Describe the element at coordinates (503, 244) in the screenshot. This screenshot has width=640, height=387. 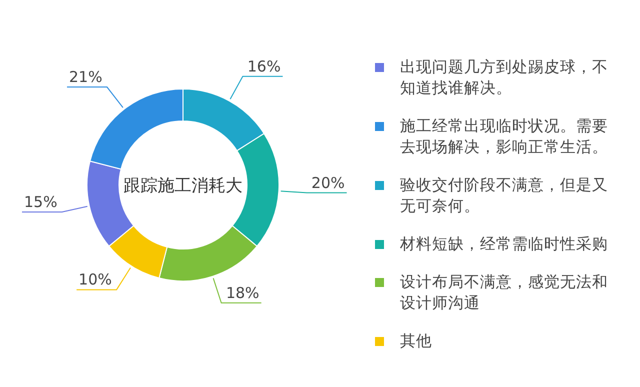
I see `legend-label: 材料短缺，经常需临时性采购` at that location.